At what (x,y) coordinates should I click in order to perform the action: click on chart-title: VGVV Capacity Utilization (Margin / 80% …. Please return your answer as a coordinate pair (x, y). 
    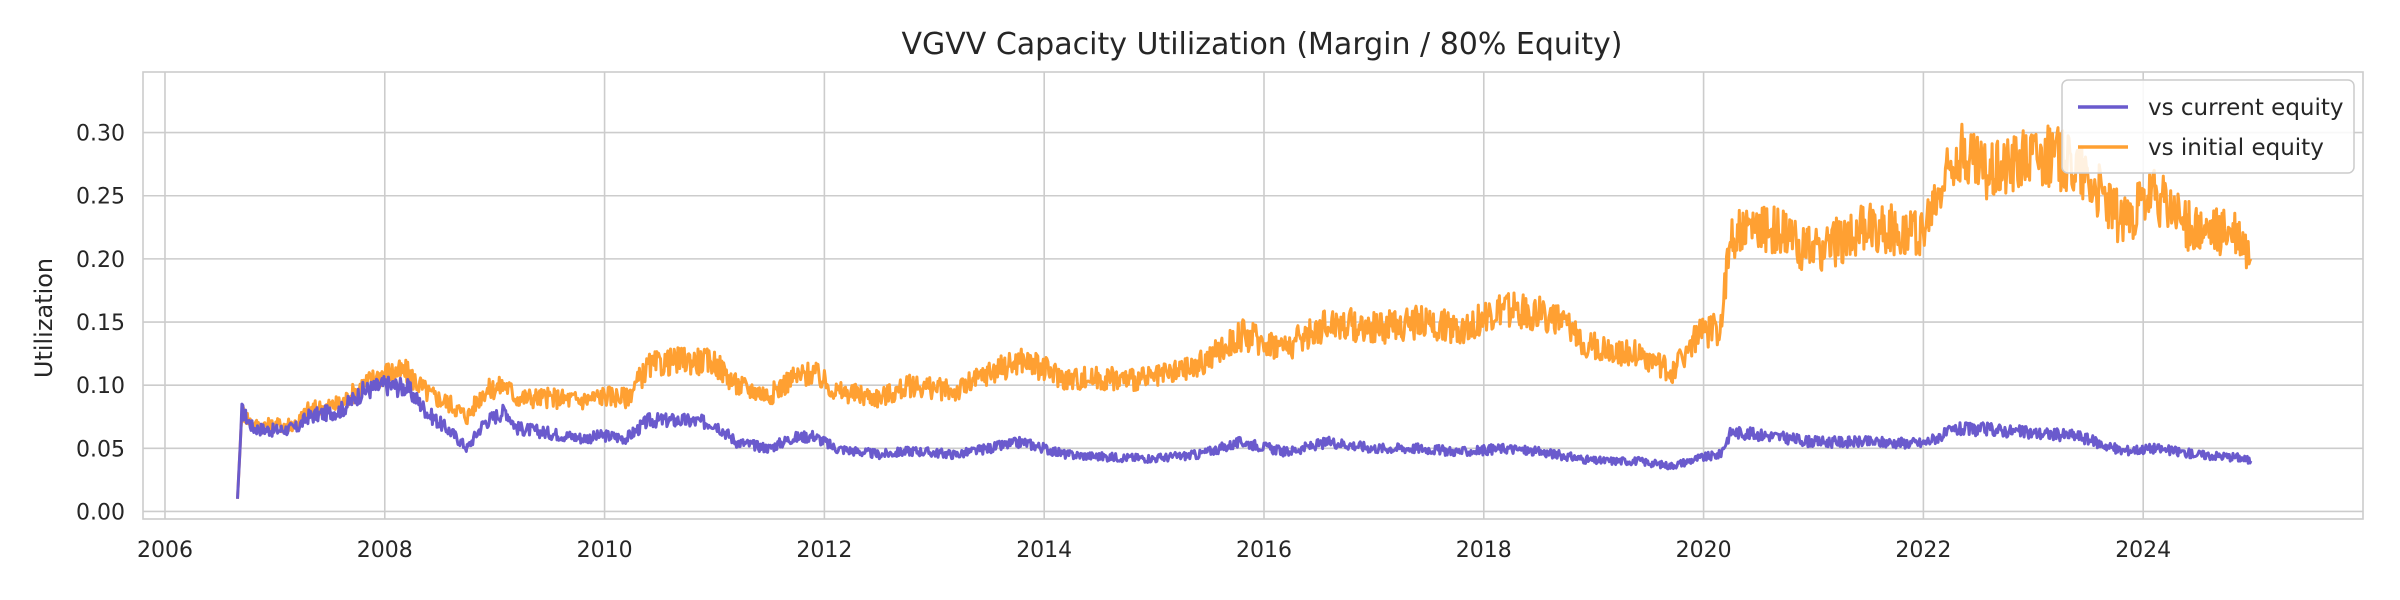
    Looking at the image, I should click on (1262, 44).